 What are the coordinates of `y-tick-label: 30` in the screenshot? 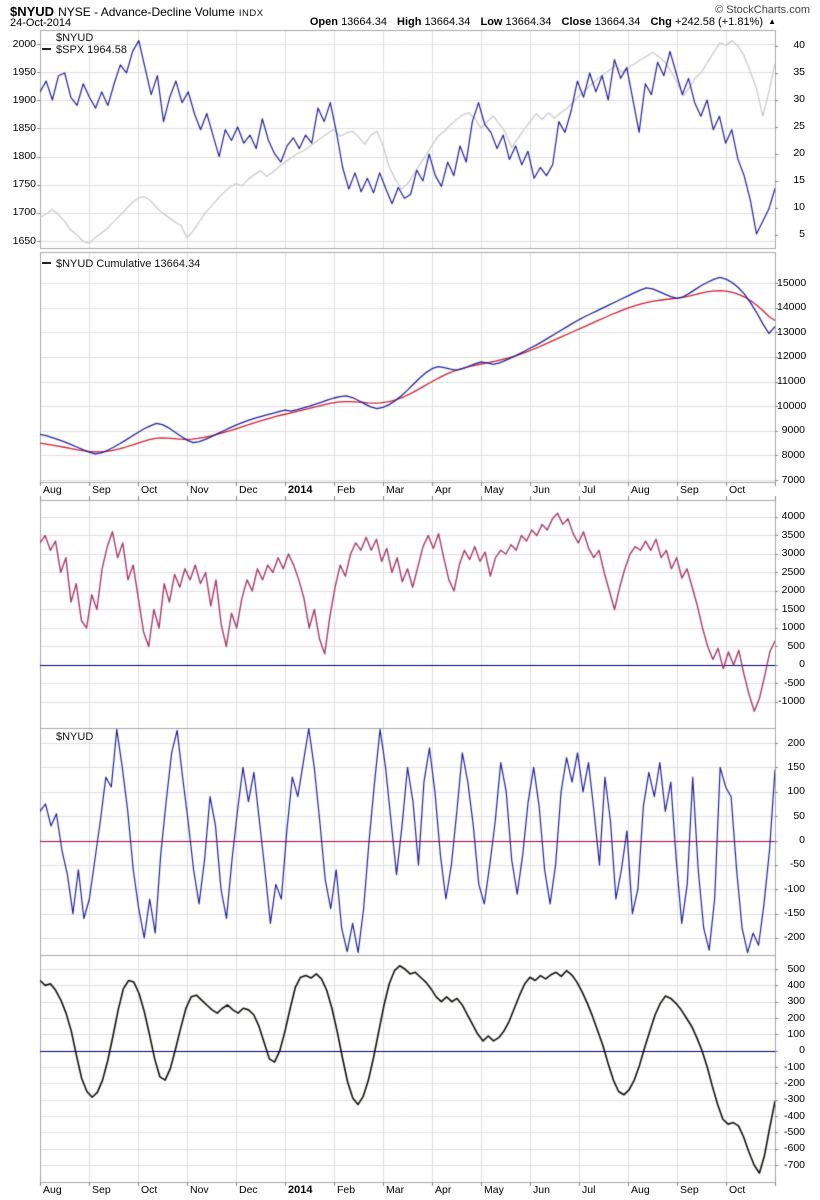 It's located at (799, 99).